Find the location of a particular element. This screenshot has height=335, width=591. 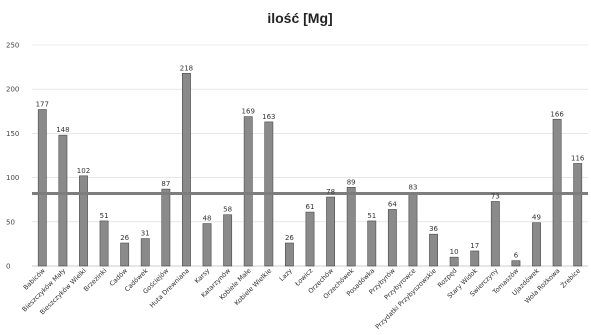

data-label: 10 is located at coordinates (454, 252).